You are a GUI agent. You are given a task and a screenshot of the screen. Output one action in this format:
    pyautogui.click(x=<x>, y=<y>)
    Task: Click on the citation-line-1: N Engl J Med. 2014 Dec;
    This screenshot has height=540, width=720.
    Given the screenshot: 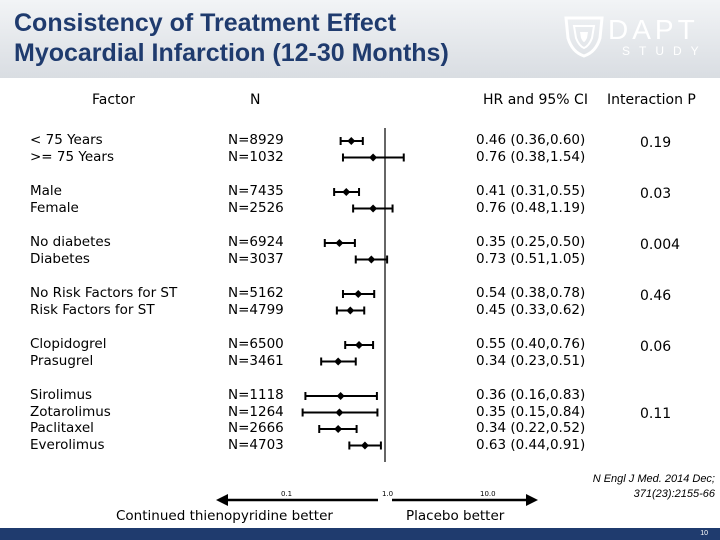 What is the action you would take?
    pyautogui.click(x=653, y=479)
    